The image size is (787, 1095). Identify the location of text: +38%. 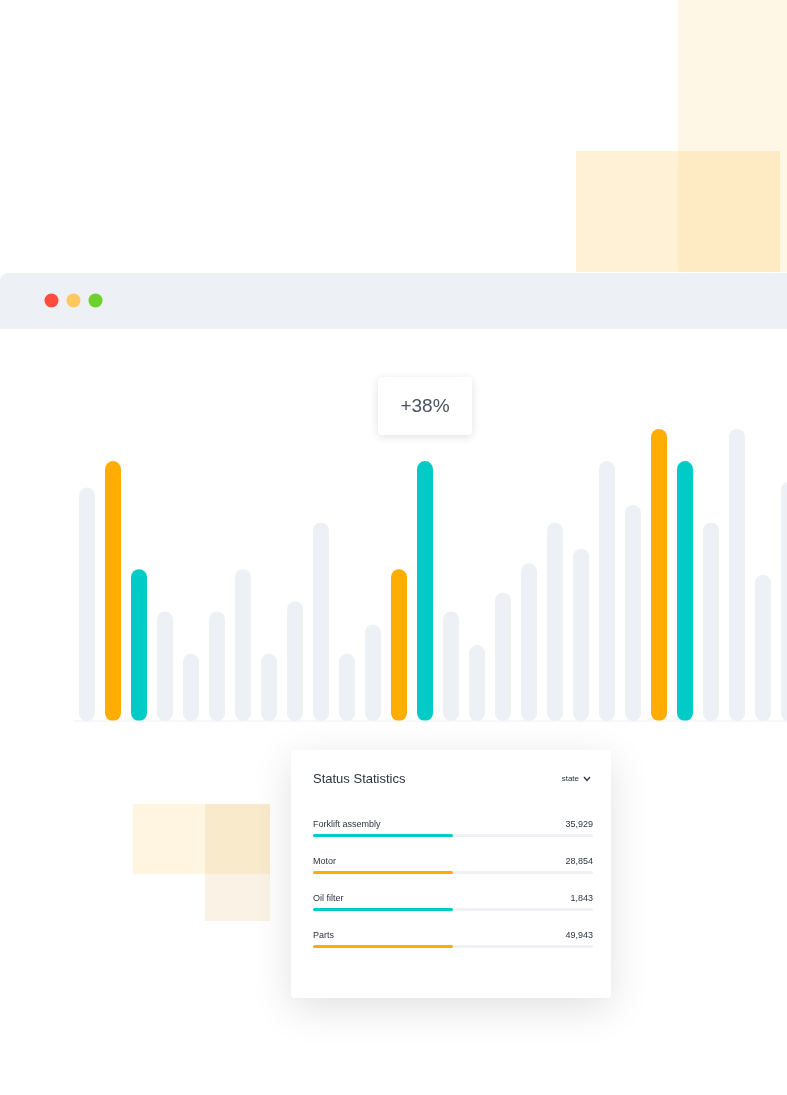
(425, 406).